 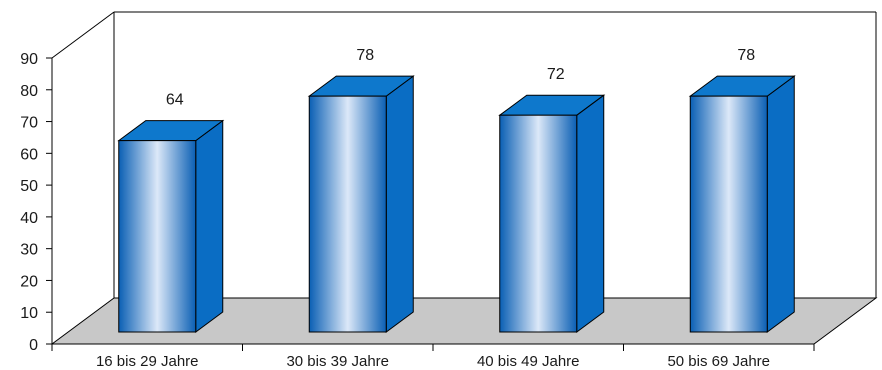 I want to click on y-tick-label: 20, so click(x=29, y=281).